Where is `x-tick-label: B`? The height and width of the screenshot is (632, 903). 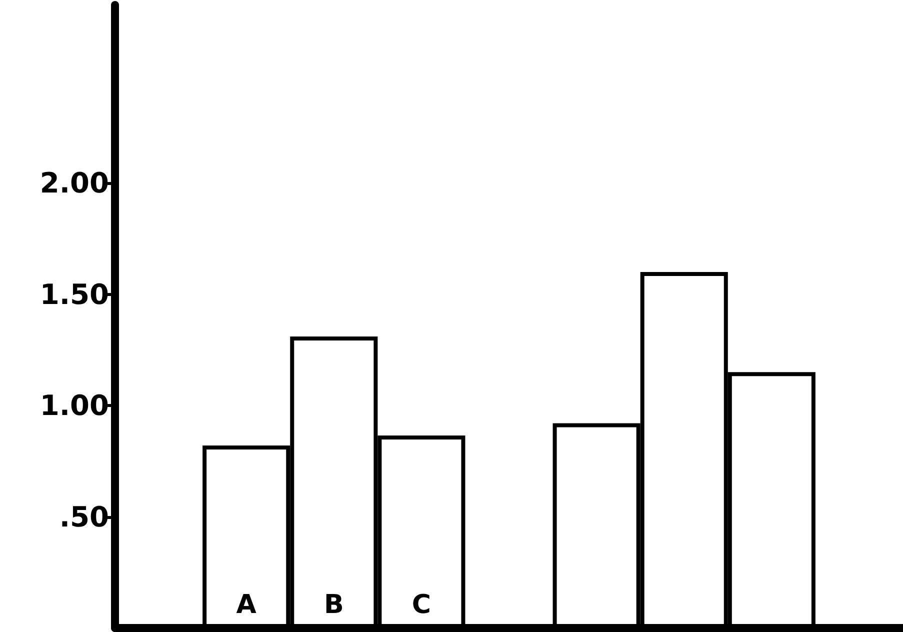 x-tick-label: B is located at coordinates (334, 605).